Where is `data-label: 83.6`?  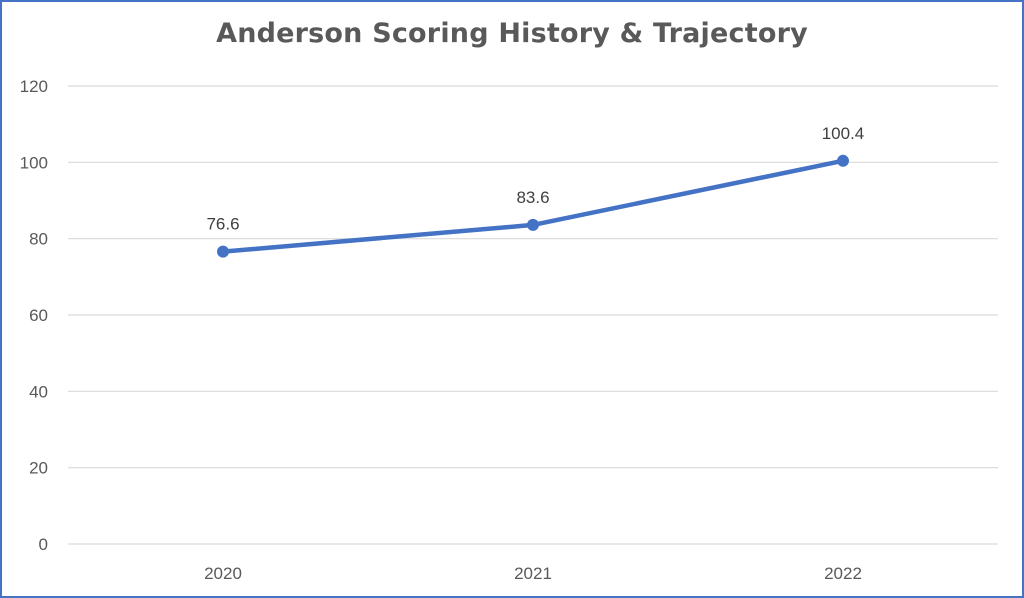 data-label: 83.6 is located at coordinates (532, 197).